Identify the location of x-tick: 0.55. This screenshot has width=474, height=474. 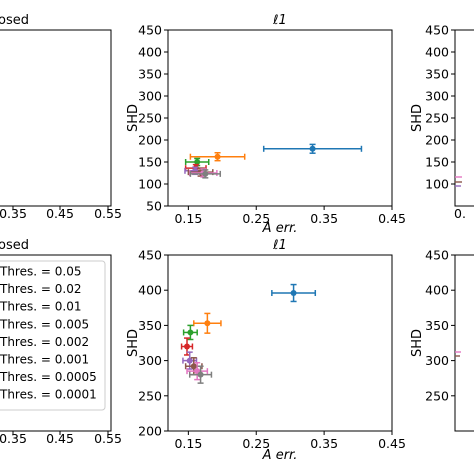
(108, 213).